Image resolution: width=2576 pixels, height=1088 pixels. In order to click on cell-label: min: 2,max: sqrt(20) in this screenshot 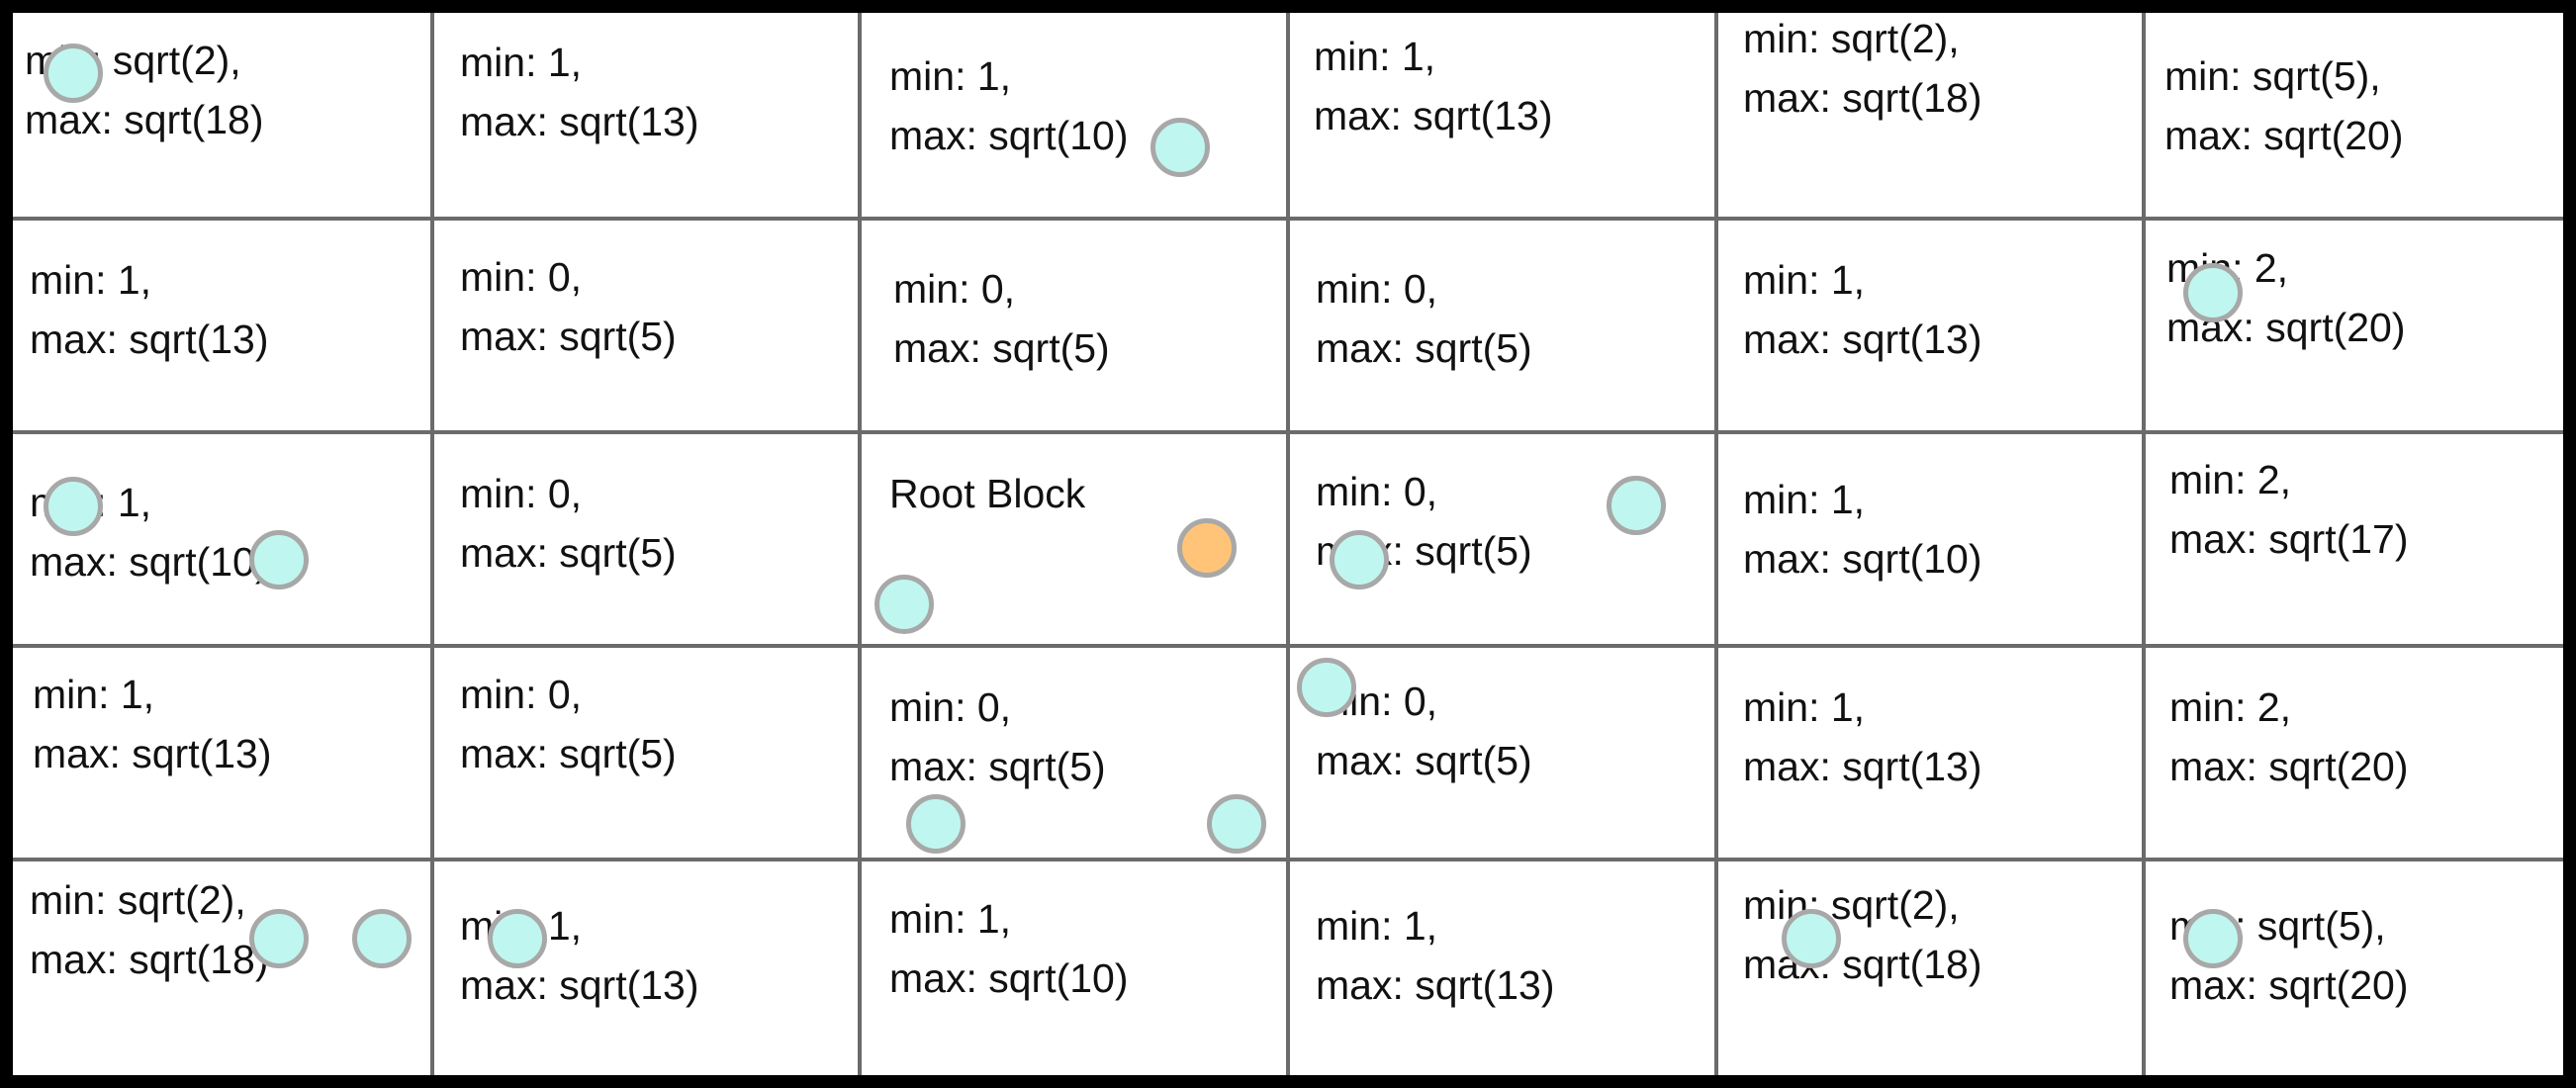, I will do `click(2289, 736)`.